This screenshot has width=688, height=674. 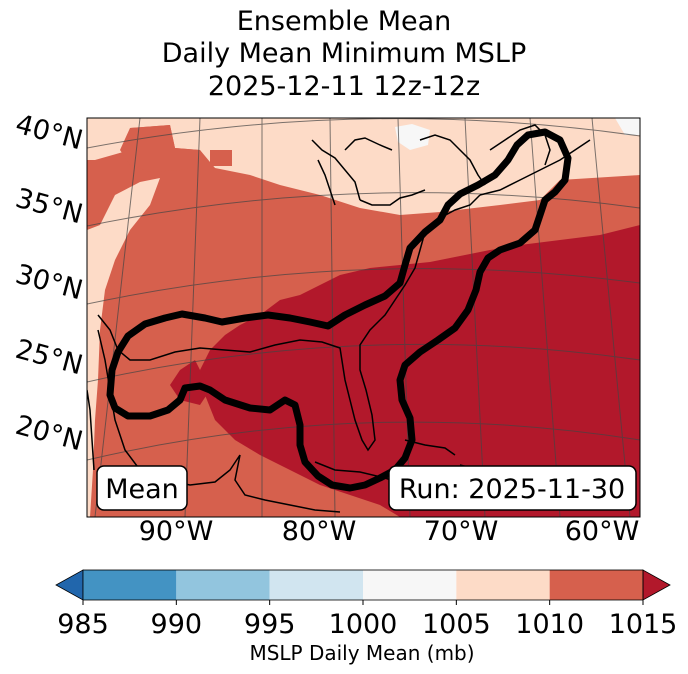 I want to click on lat-label-30: 30°N, so click(x=49, y=283).